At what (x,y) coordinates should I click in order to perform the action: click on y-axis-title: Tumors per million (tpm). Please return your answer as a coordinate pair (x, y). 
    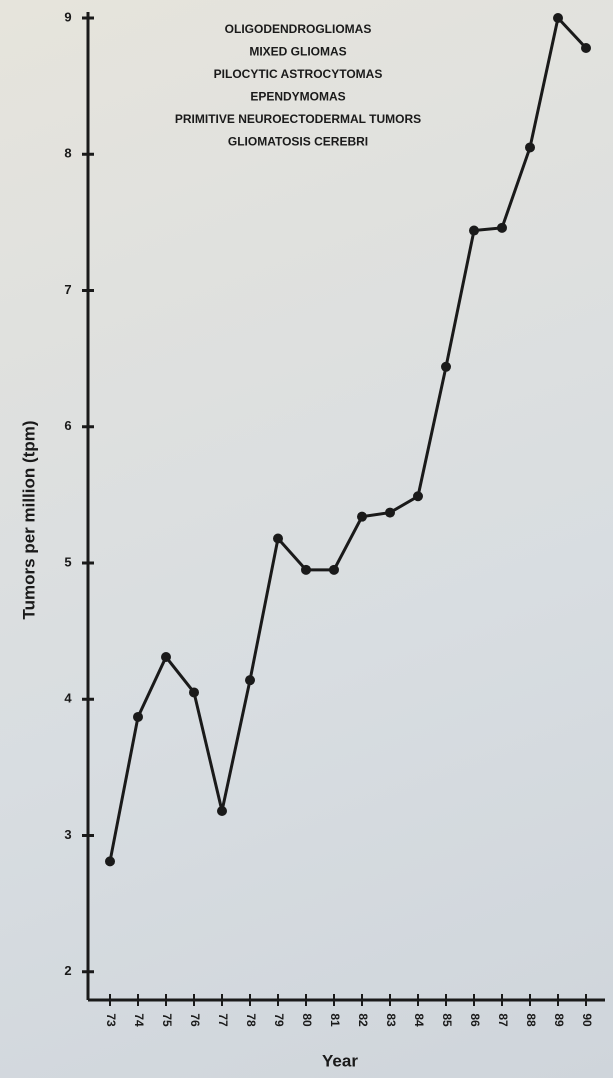
    Looking at the image, I should click on (28, 520).